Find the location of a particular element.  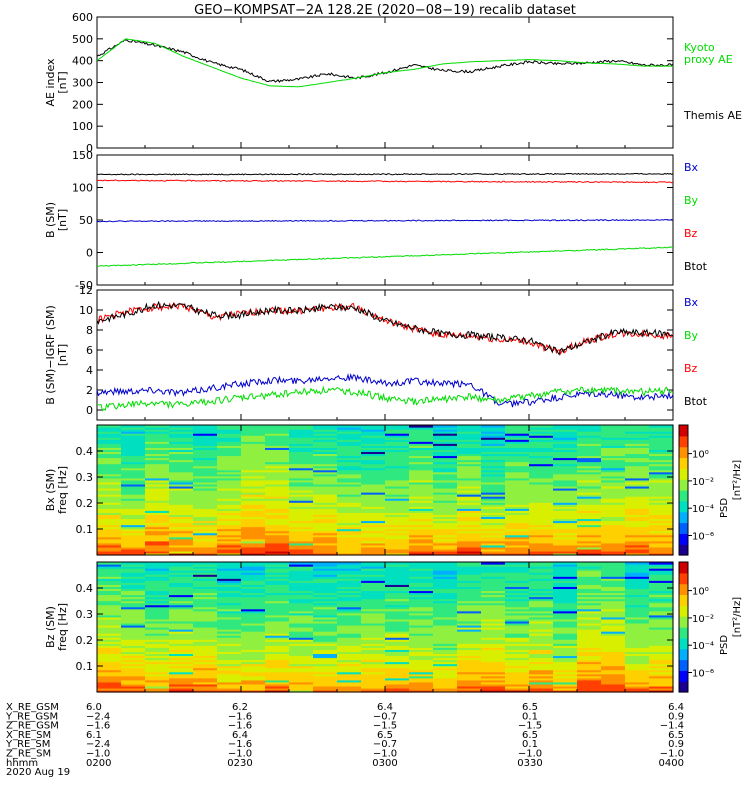

ephemeris-value: 6.5 is located at coordinates (530, 707).